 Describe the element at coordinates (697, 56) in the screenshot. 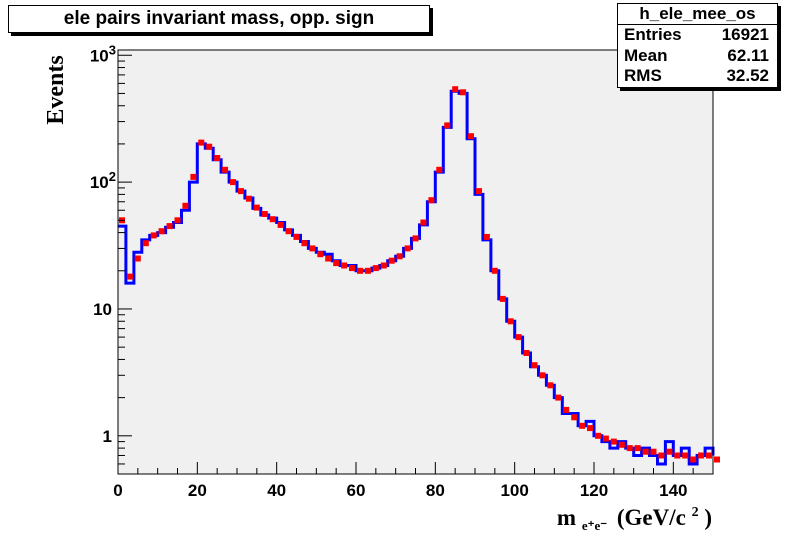

I see `stats-row-mean: Mean 62.11` at that location.